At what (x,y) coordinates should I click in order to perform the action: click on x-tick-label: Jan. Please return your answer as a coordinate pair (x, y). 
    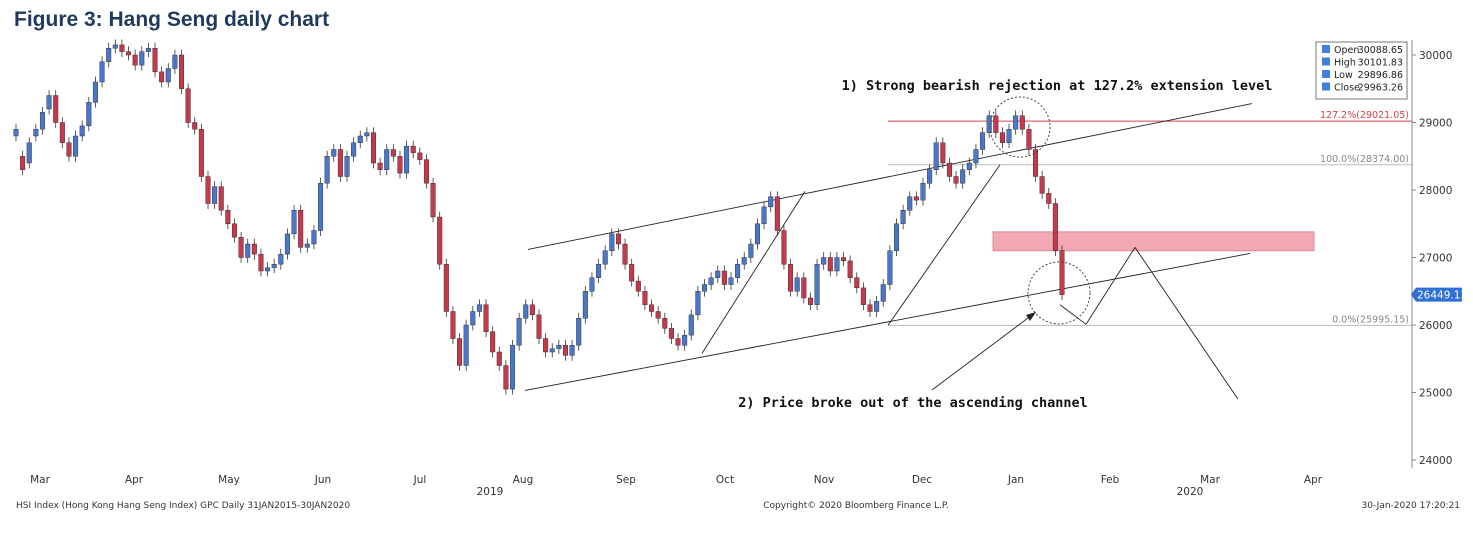
    Looking at the image, I should click on (1015, 480).